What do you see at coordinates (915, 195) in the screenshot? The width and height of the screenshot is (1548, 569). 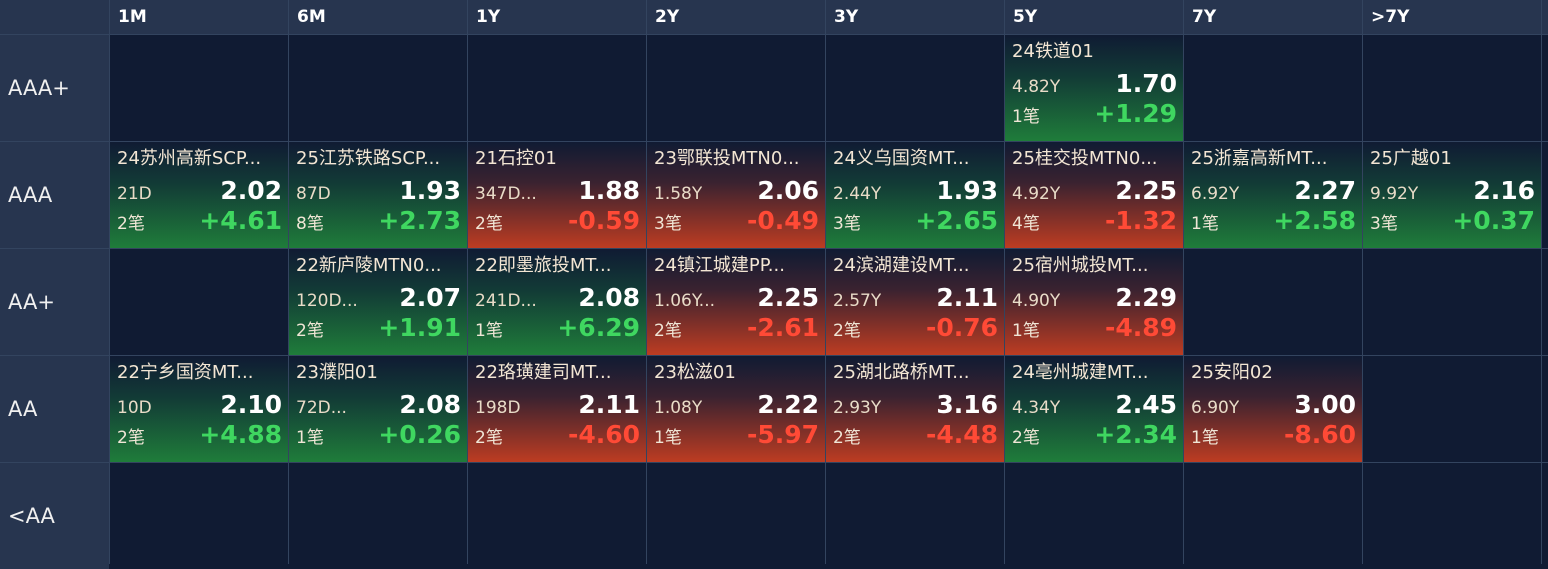 I see `bond-tile: 24义乌国资MT... 2.44Y 1.93 3笔 +2.65` at bounding box center [915, 195].